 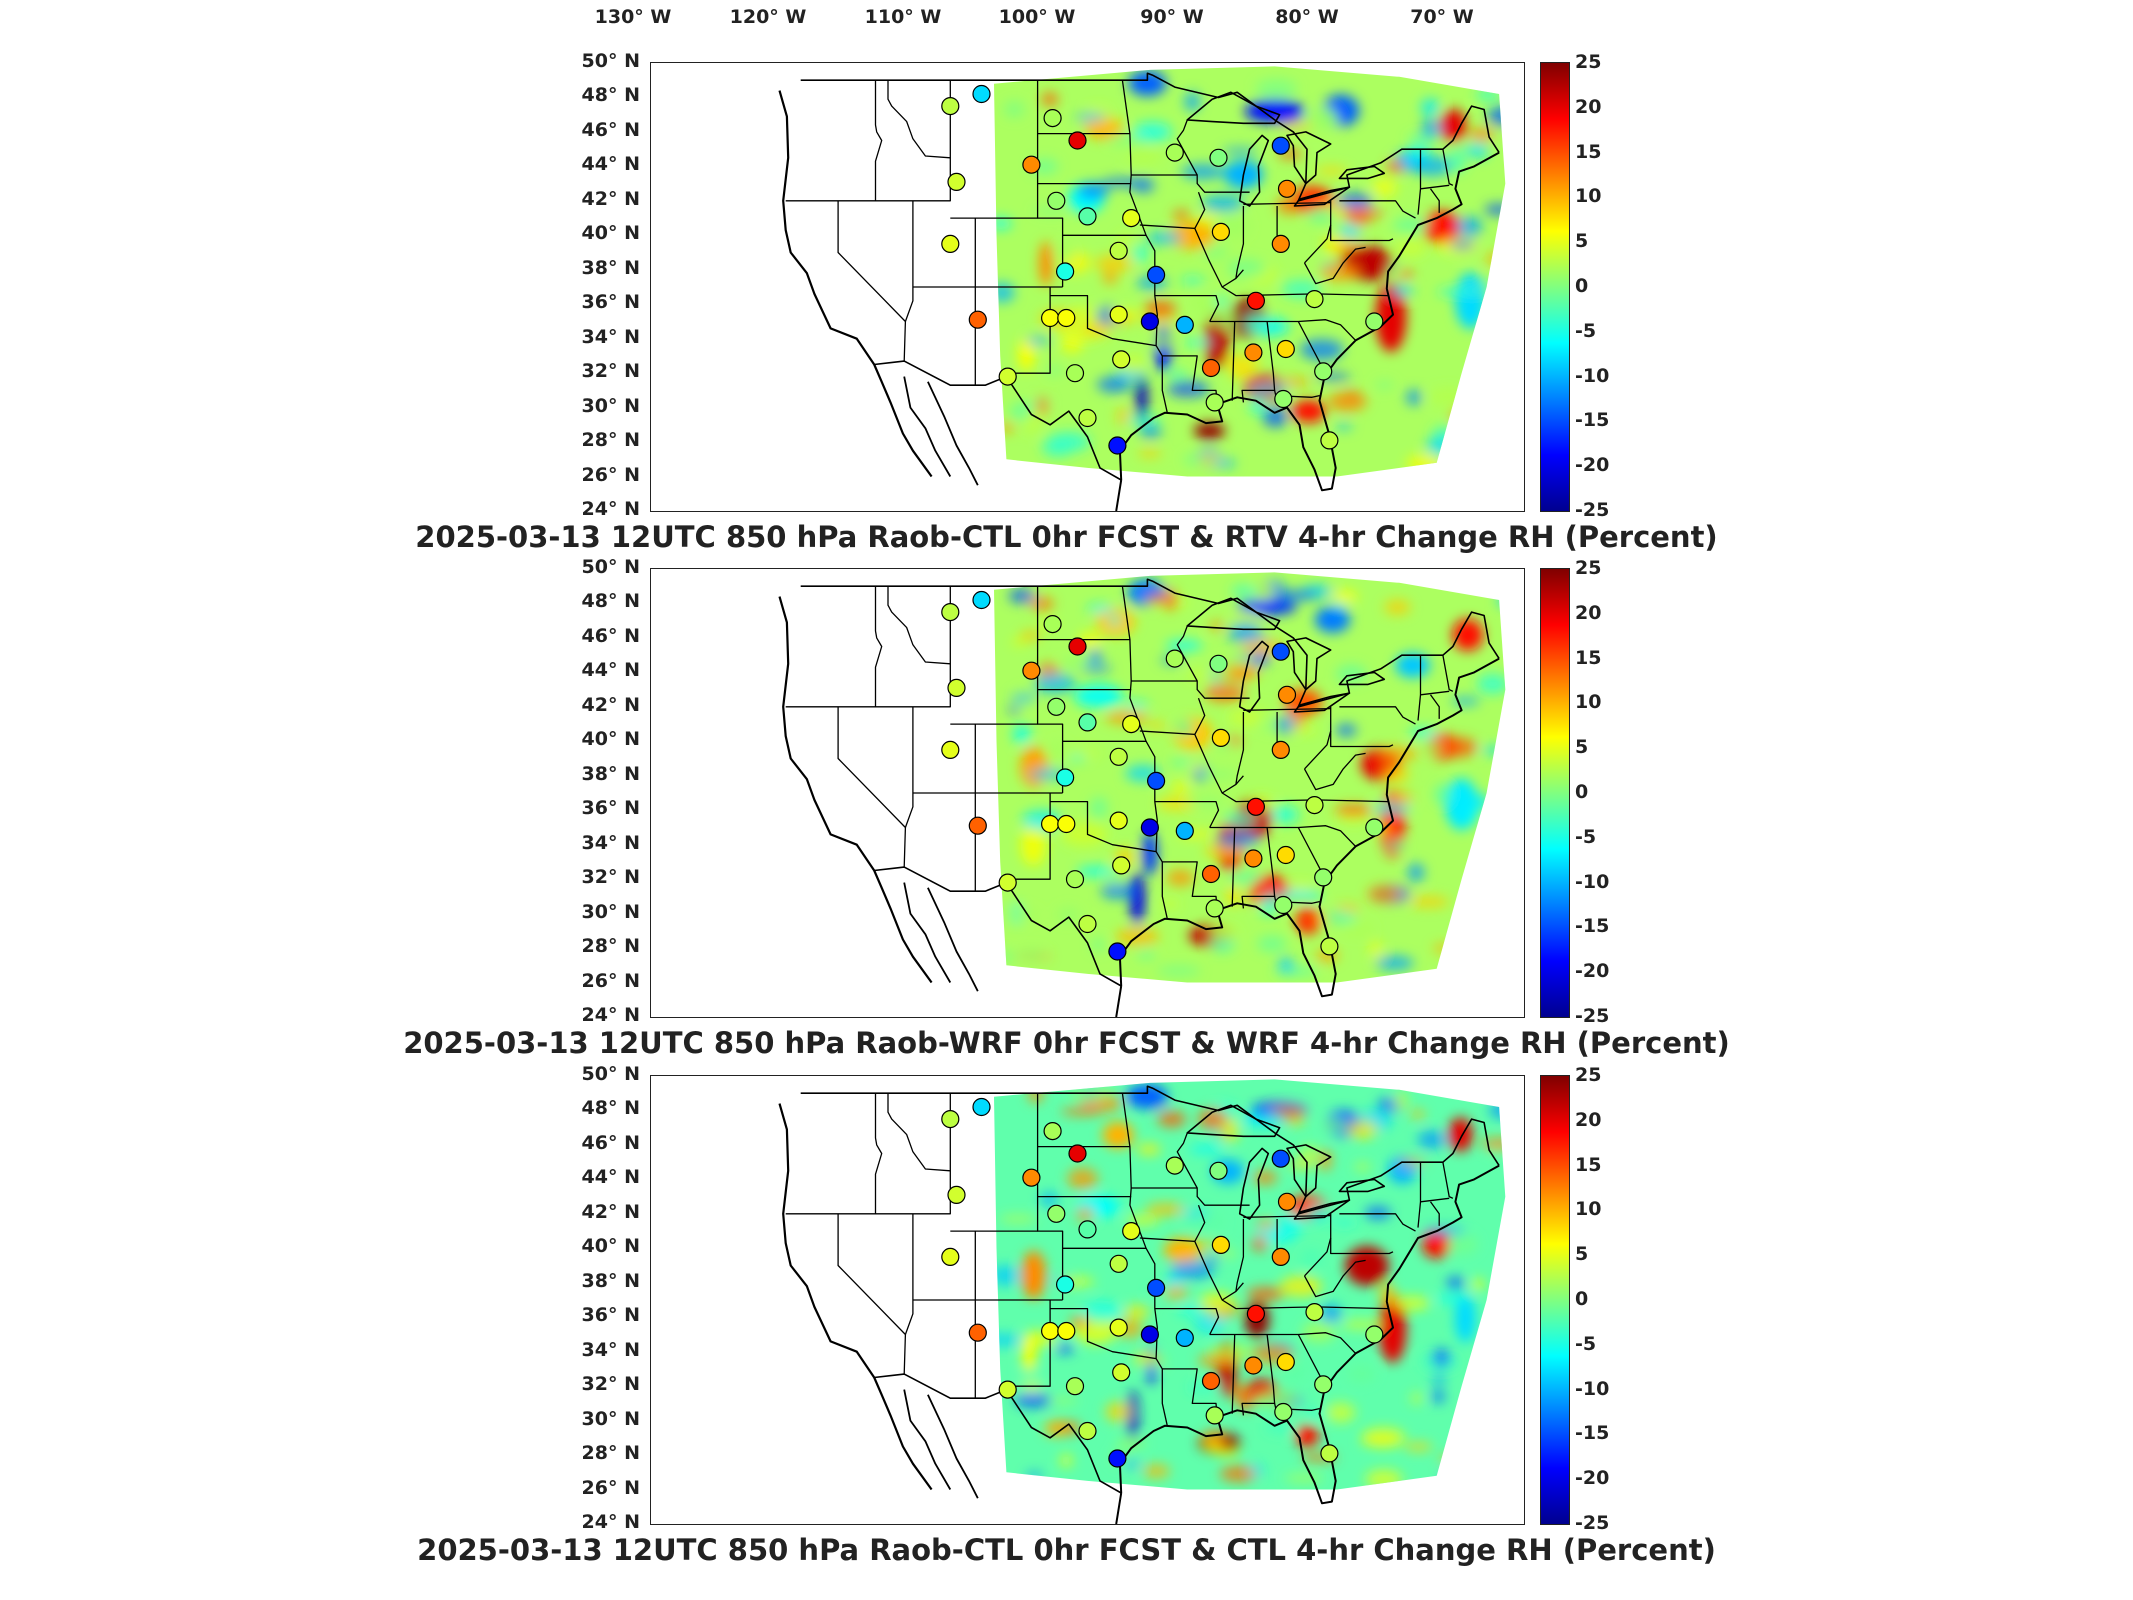 I want to click on longitude-label: 90° W, so click(x=1172, y=17).